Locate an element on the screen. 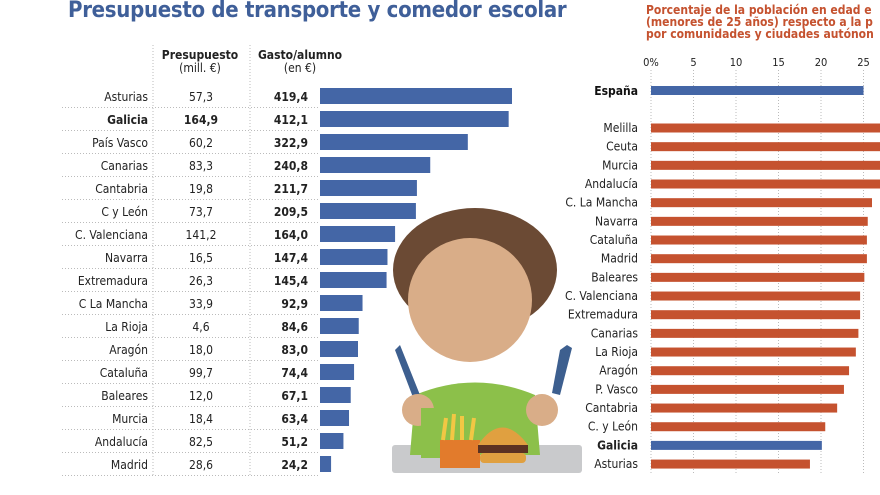 This screenshot has width=880, height=495. category-label: C y León is located at coordinates (124, 212).